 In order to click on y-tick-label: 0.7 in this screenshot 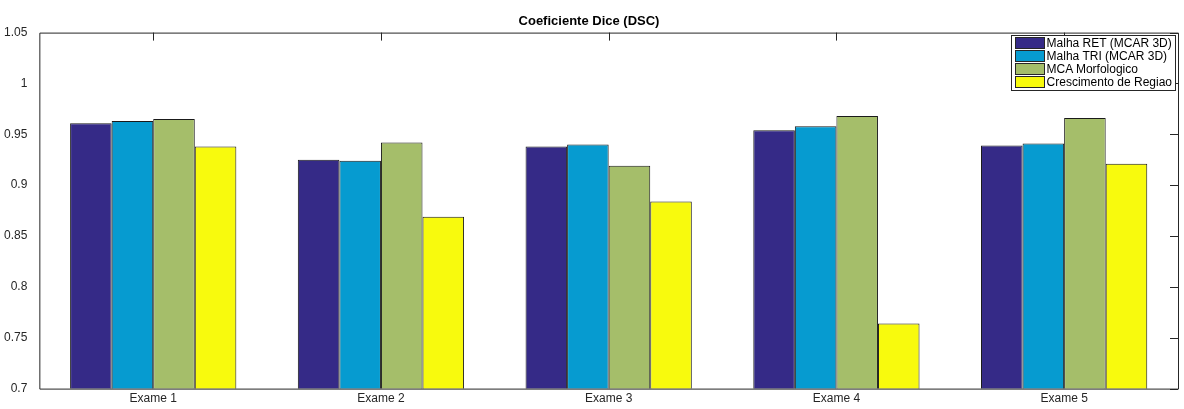, I will do `click(19, 387)`.